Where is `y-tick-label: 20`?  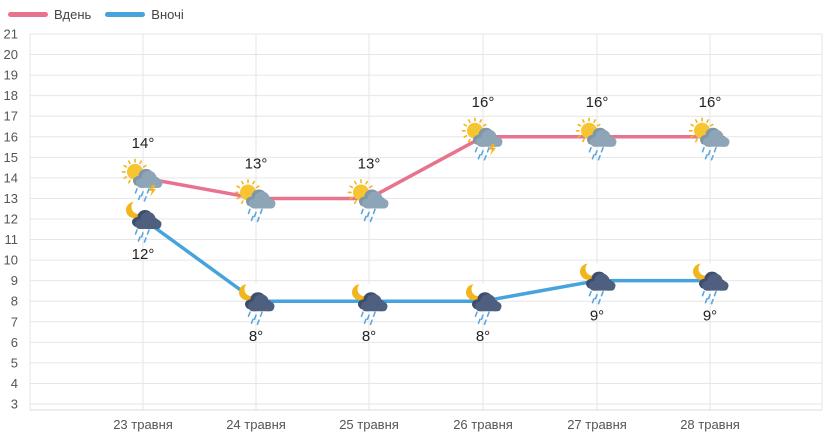 y-tick-label: 20 is located at coordinates (11, 54).